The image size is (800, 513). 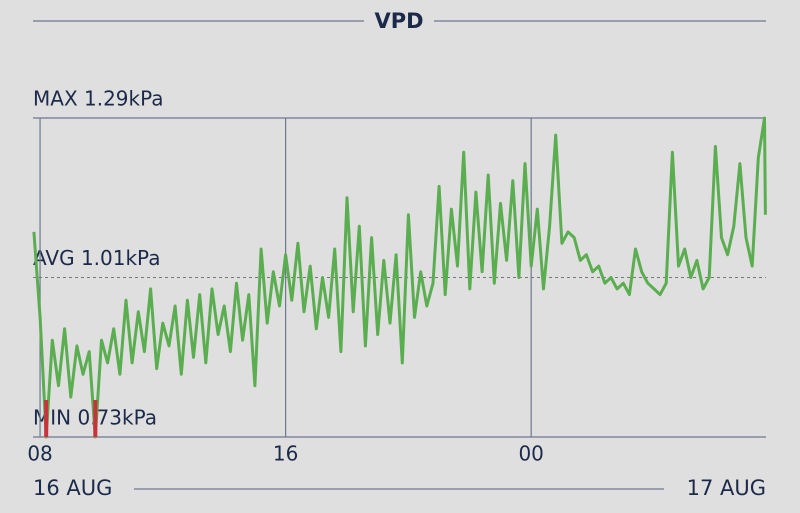 What do you see at coordinates (398, 21) in the screenshot?
I see `chart-title: VPD` at bounding box center [398, 21].